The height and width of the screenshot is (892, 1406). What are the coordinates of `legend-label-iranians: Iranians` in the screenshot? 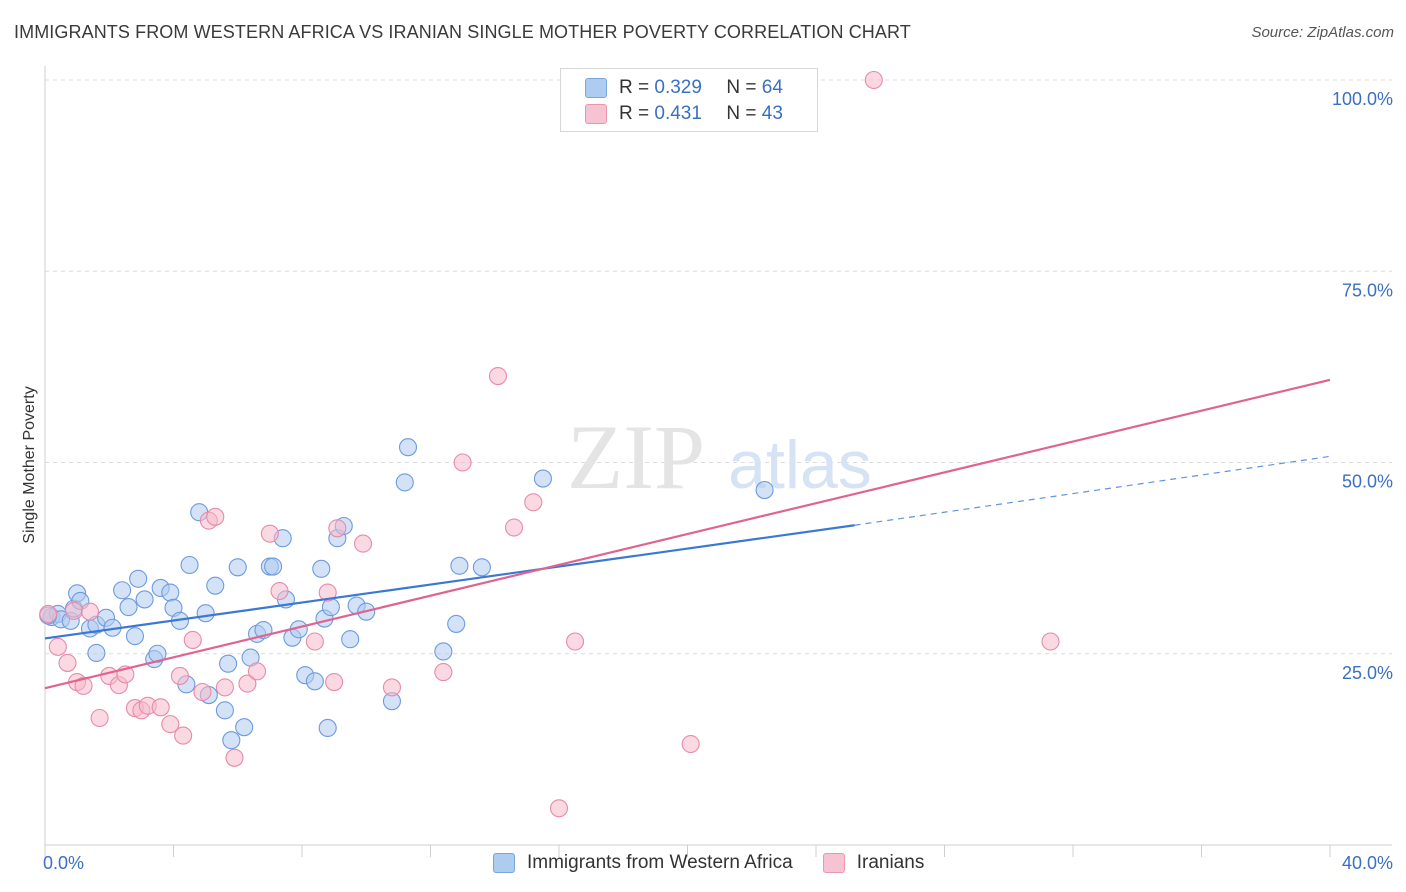 It's located at (890, 862).